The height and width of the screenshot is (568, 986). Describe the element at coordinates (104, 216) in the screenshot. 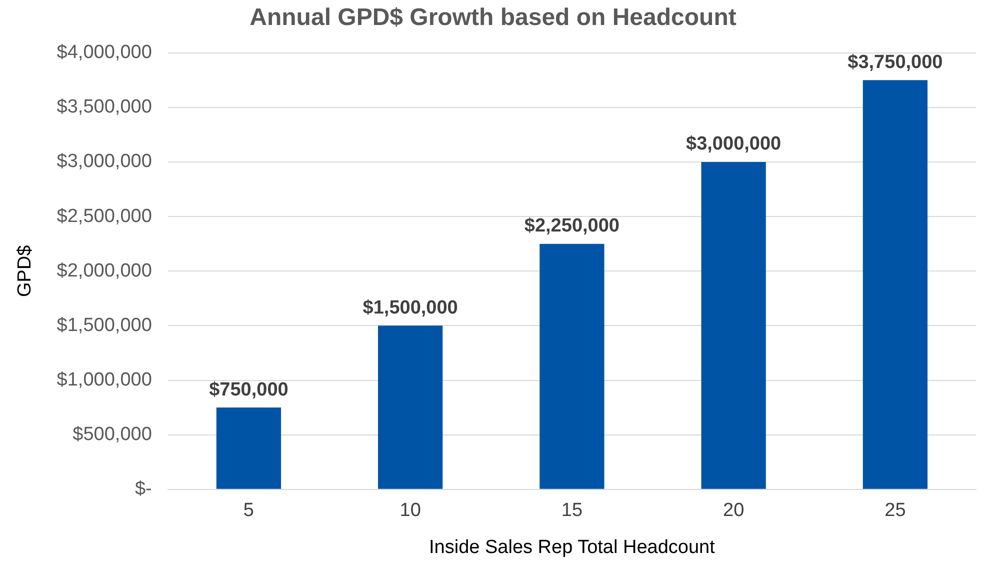

I see `y-tick-label: $2,500,000` at that location.